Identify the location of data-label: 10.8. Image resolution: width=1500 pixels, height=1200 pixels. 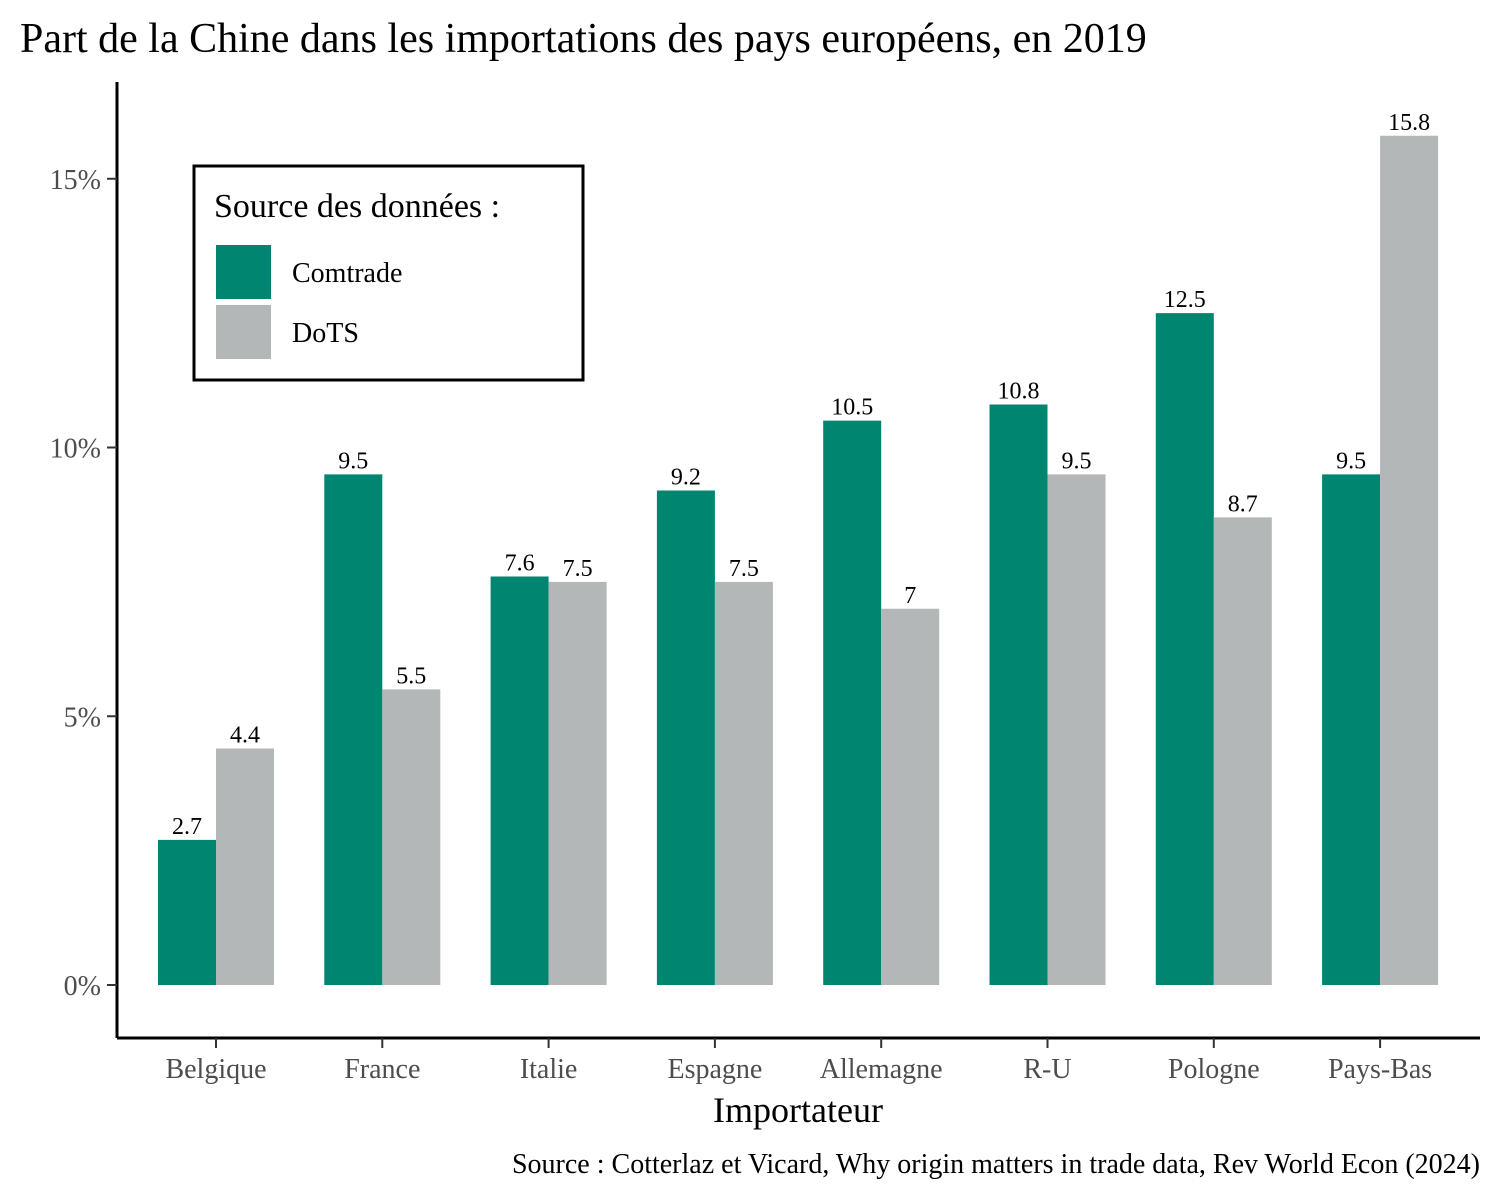
(1019, 392).